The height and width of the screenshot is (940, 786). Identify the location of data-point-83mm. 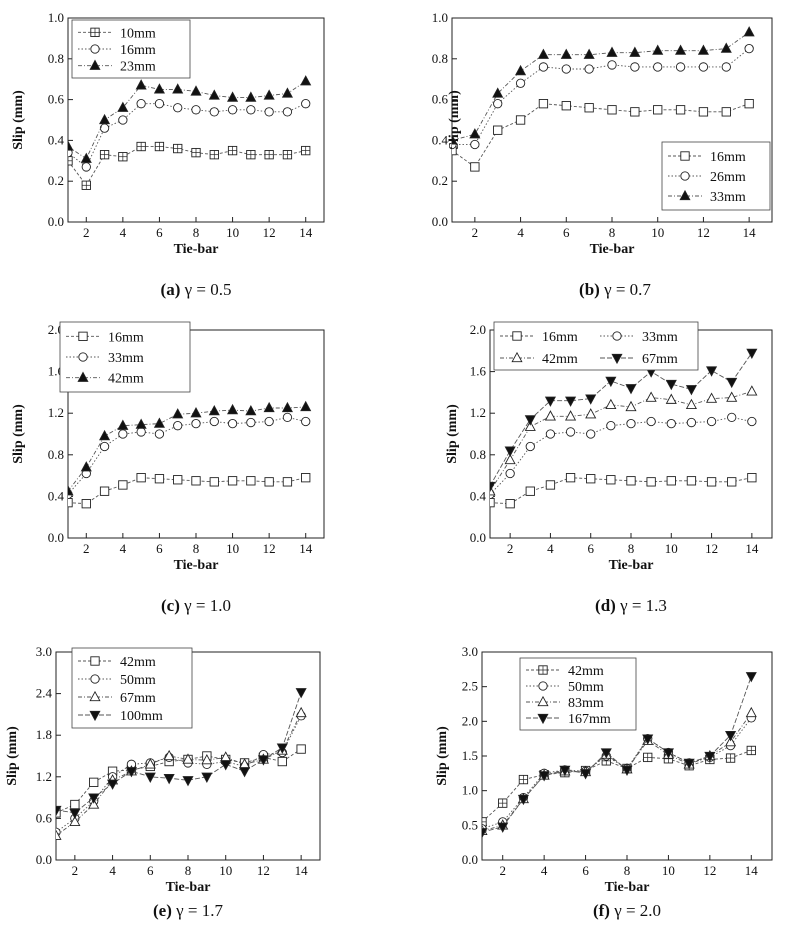
(731, 741).